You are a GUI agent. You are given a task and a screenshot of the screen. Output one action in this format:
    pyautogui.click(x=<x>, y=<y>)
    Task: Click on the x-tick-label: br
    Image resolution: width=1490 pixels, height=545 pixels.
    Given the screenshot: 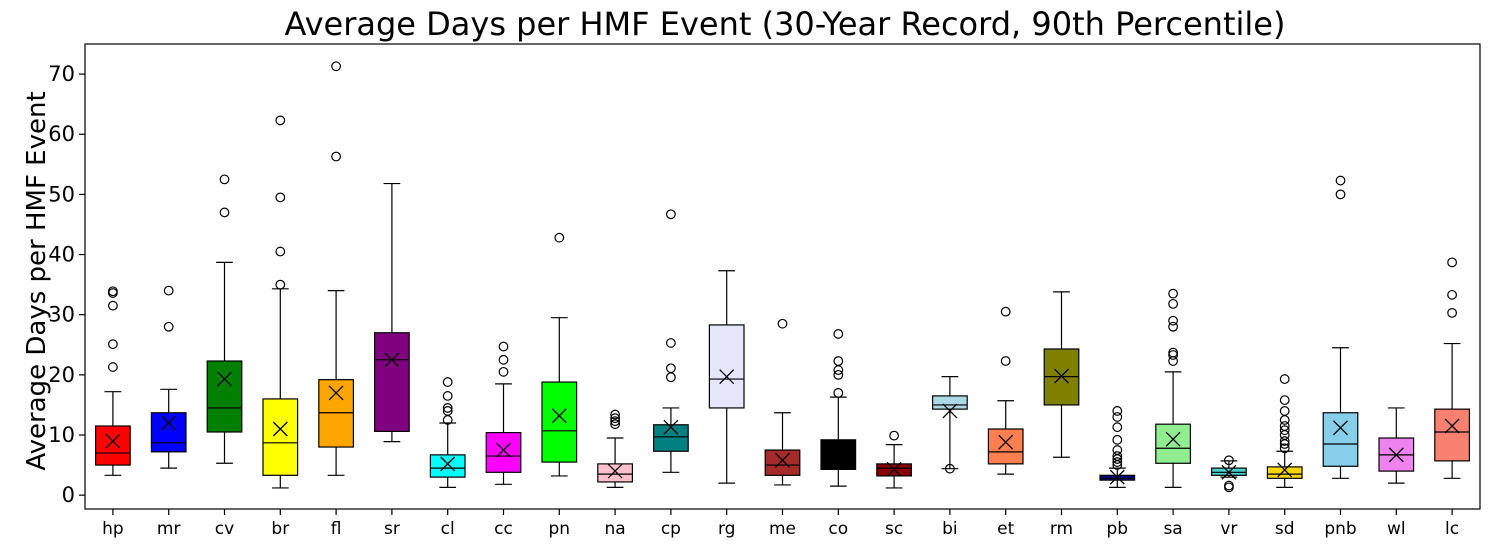 What is the action you would take?
    pyautogui.click(x=280, y=529)
    